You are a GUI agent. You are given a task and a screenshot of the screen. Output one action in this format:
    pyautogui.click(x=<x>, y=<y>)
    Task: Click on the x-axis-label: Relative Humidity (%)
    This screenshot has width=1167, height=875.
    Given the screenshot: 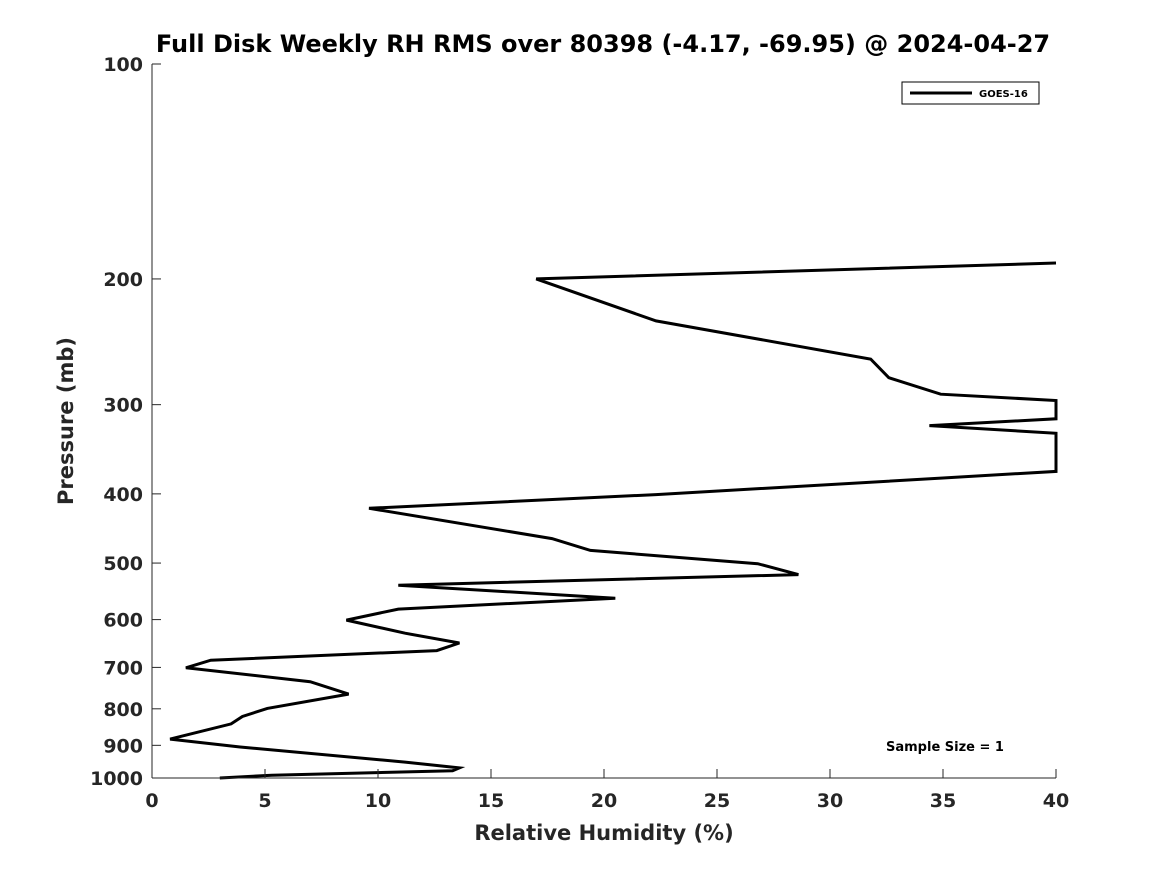 What is the action you would take?
    pyautogui.click(x=603, y=833)
    